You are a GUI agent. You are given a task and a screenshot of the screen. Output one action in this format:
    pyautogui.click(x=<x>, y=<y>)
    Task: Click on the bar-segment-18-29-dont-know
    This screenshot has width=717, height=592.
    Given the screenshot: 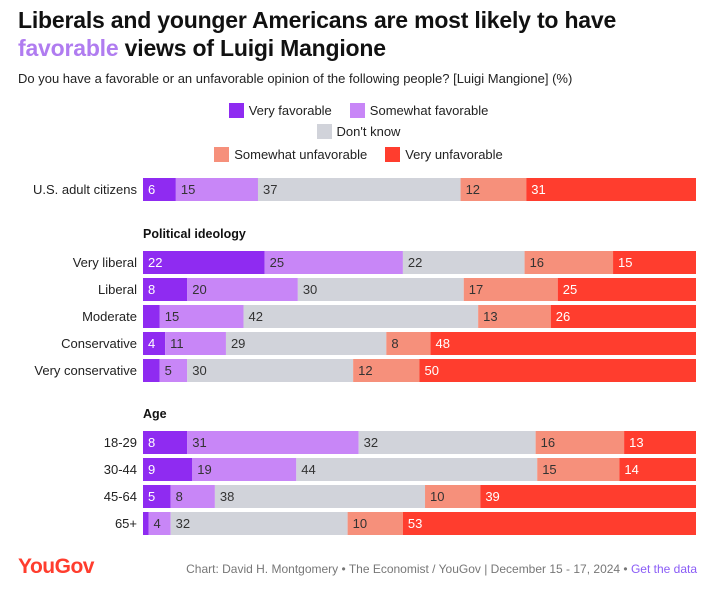 What is the action you would take?
    pyautogui.click(x=447, y=442)
    